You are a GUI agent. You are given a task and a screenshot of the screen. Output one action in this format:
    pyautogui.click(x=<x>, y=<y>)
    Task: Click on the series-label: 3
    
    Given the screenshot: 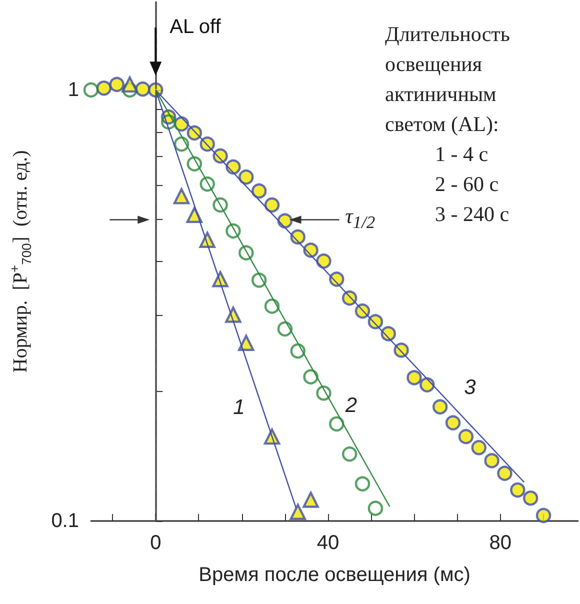 What is the action you would take?
    pyautogui.click(x=470, y=388)
    